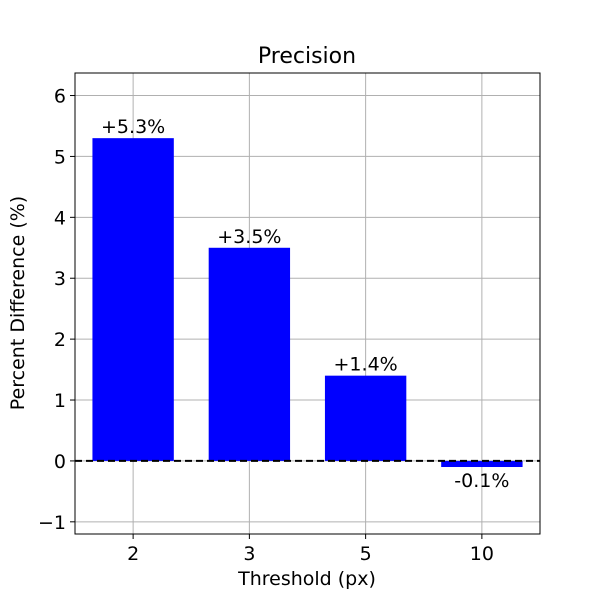 This screenshot has height=600, width=600. I want to click on x-tick-label: 10, so click(482, 554).